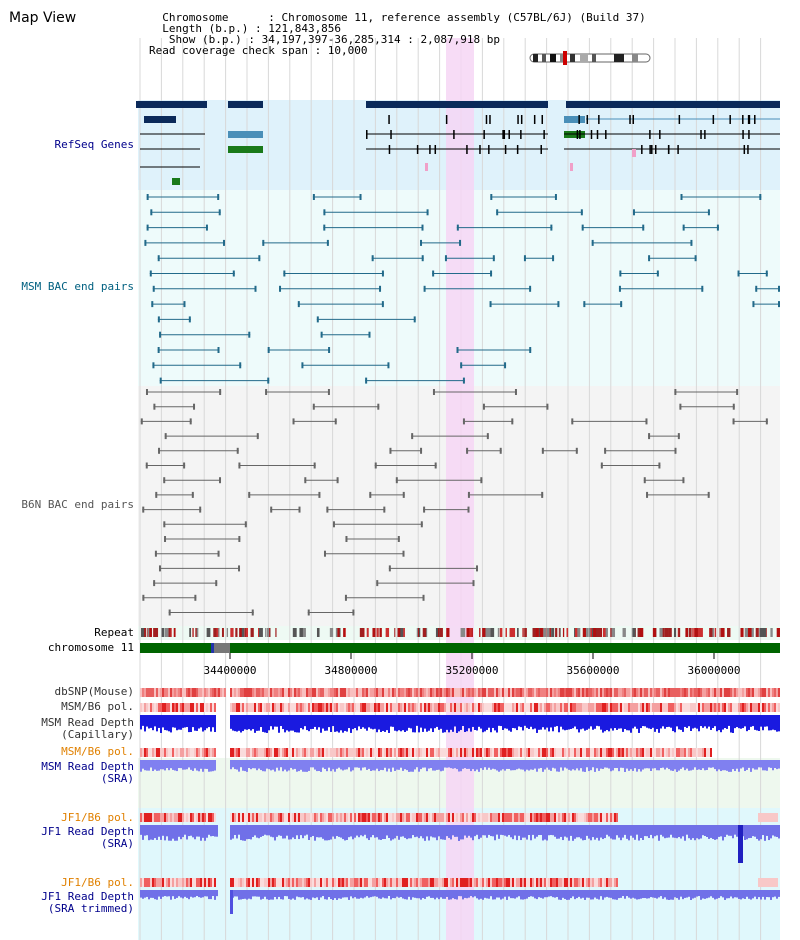 The height and width of the screenshot is (940, 800). Describe the element at coordinates (77, 286) in the screenshot. I see `label-msm-bac-end-pairs: MSM BAC end pairs` at that location.